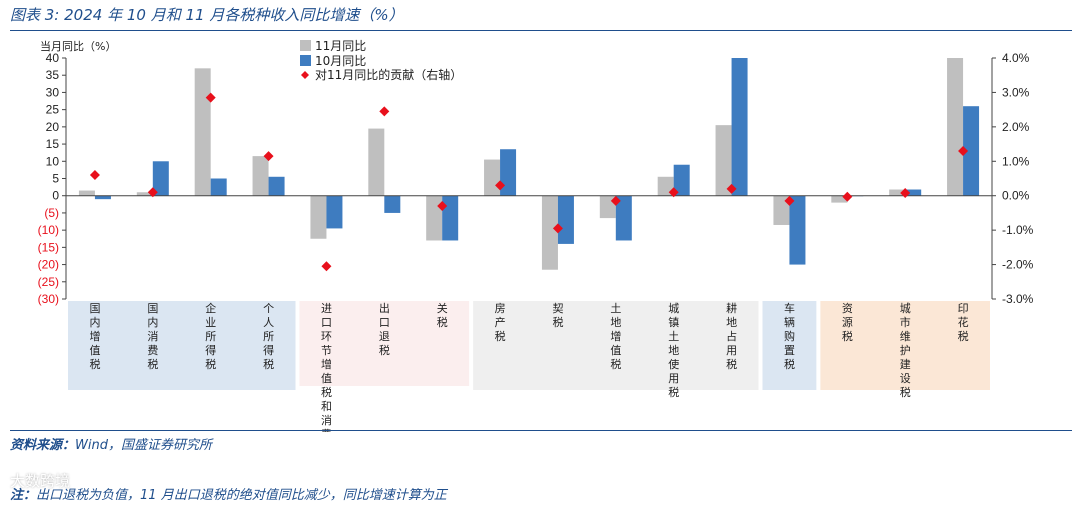 The height and width of the screenshot is (506, 1080). I want to click on category-label-char: 出, so click(384, 308).